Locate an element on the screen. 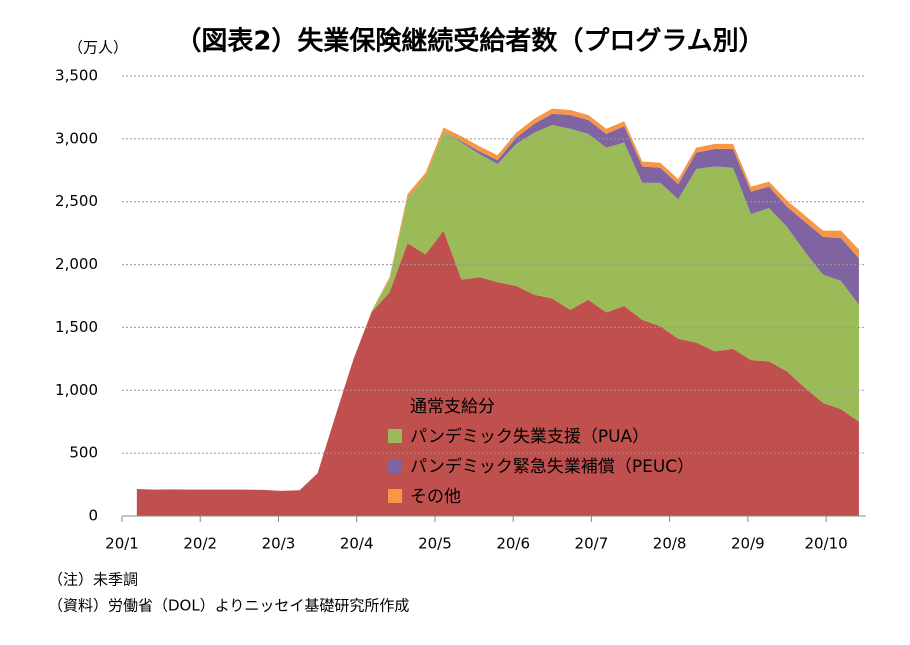  y-tick-label: 2,000 is located at coordinates (76, 264).